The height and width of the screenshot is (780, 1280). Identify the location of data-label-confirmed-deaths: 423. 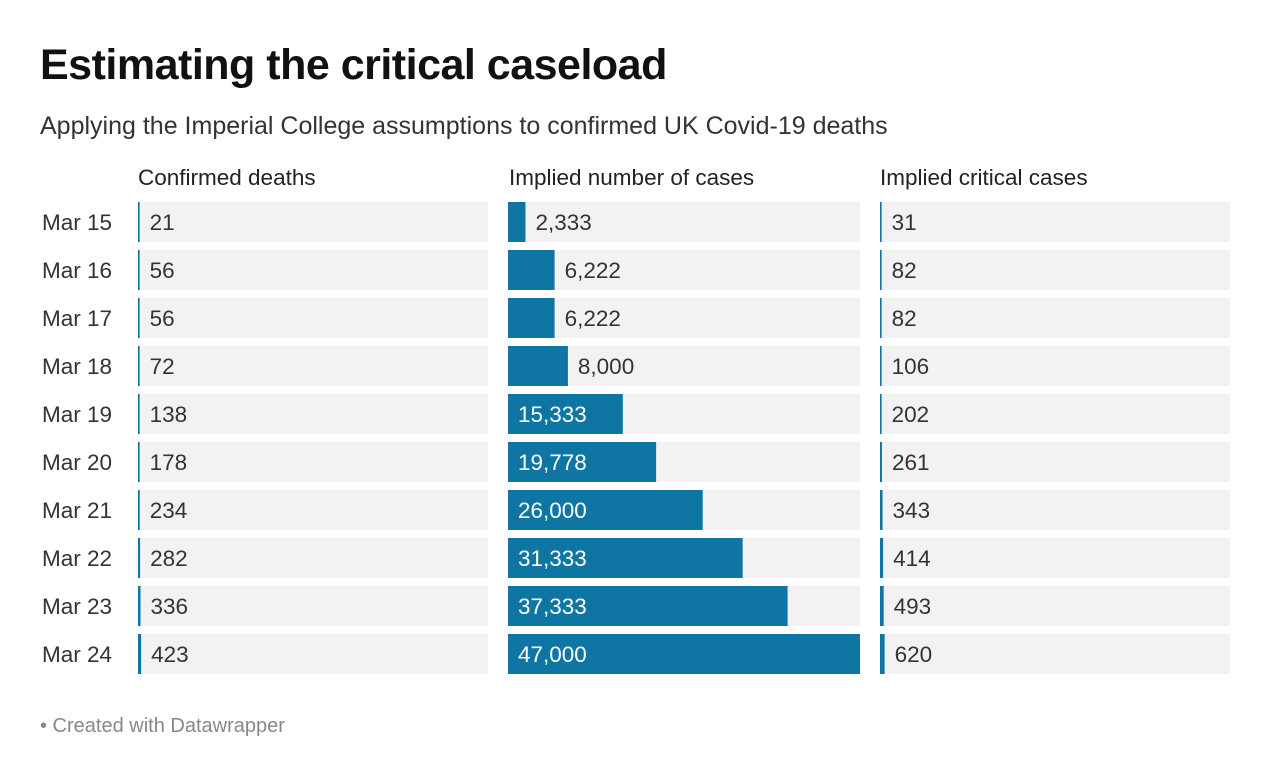
(170, 654).